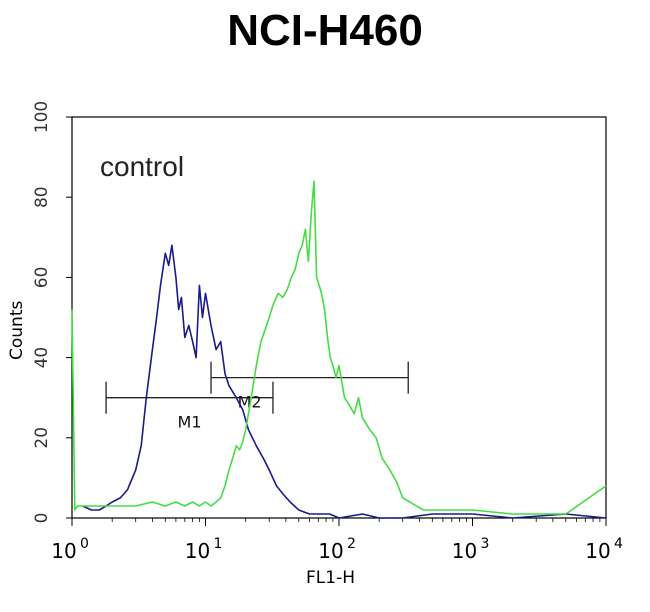  I want to click on marker-gates: M1 M2, so click(257, 396).